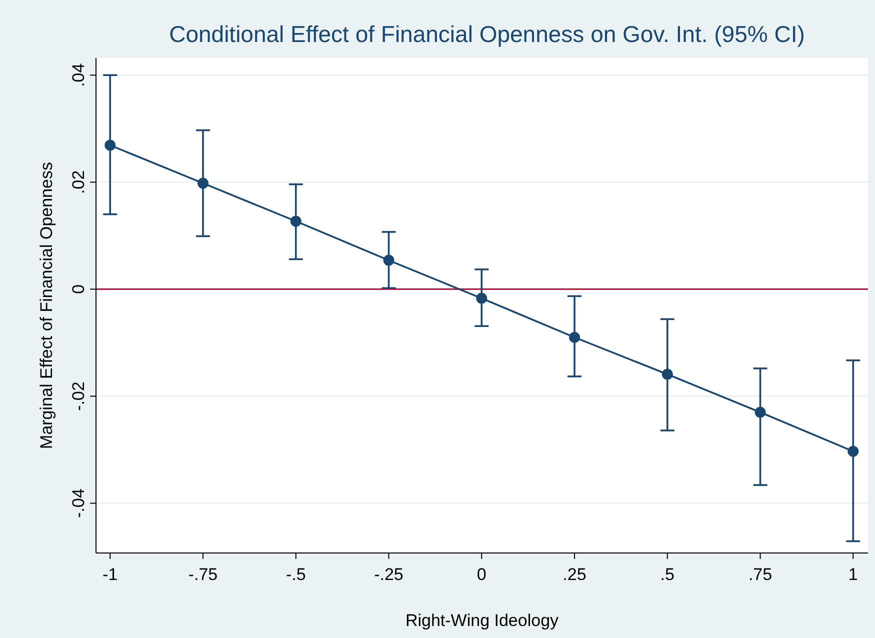 This screenshot has width=875, height=638. Describe the element at coordinates (78, 75) in the screenshot. I see `y-tick-label: .04` at that location.